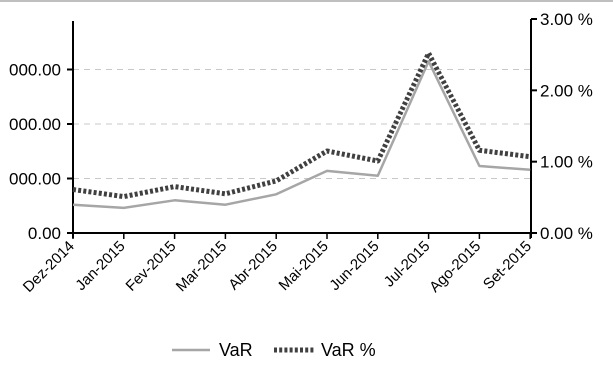  What do you see at coordinates (201, 266) in the screenshot?
I see `x-category-label: Mar-2015` at bounding box center [201, 266].